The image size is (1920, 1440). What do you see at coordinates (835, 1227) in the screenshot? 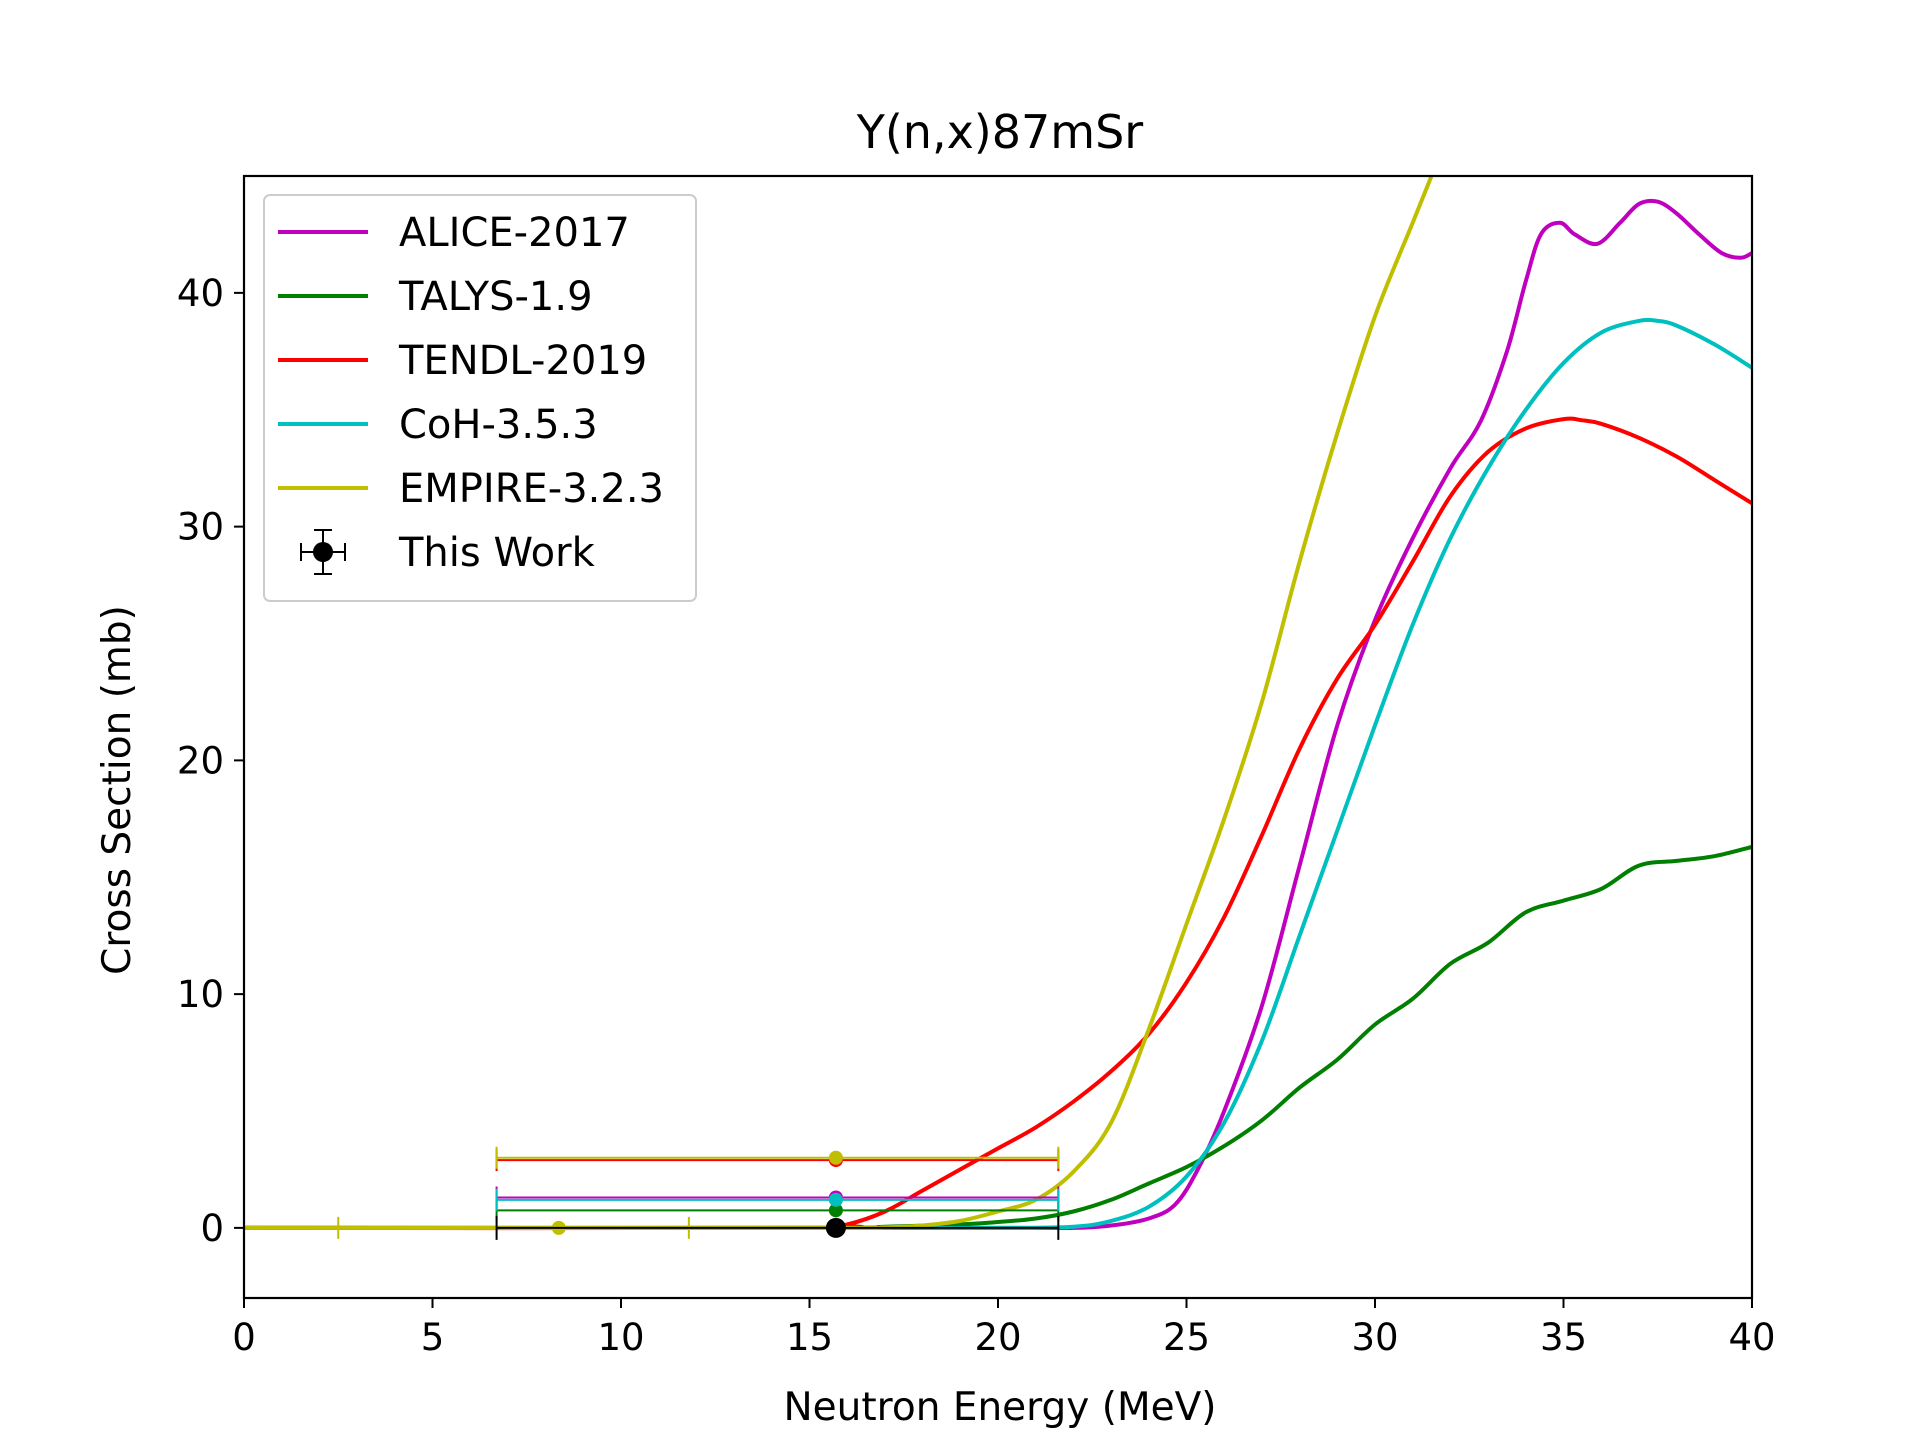
I see `measurement-point-0-marker` at bounding box center [835, 1227].